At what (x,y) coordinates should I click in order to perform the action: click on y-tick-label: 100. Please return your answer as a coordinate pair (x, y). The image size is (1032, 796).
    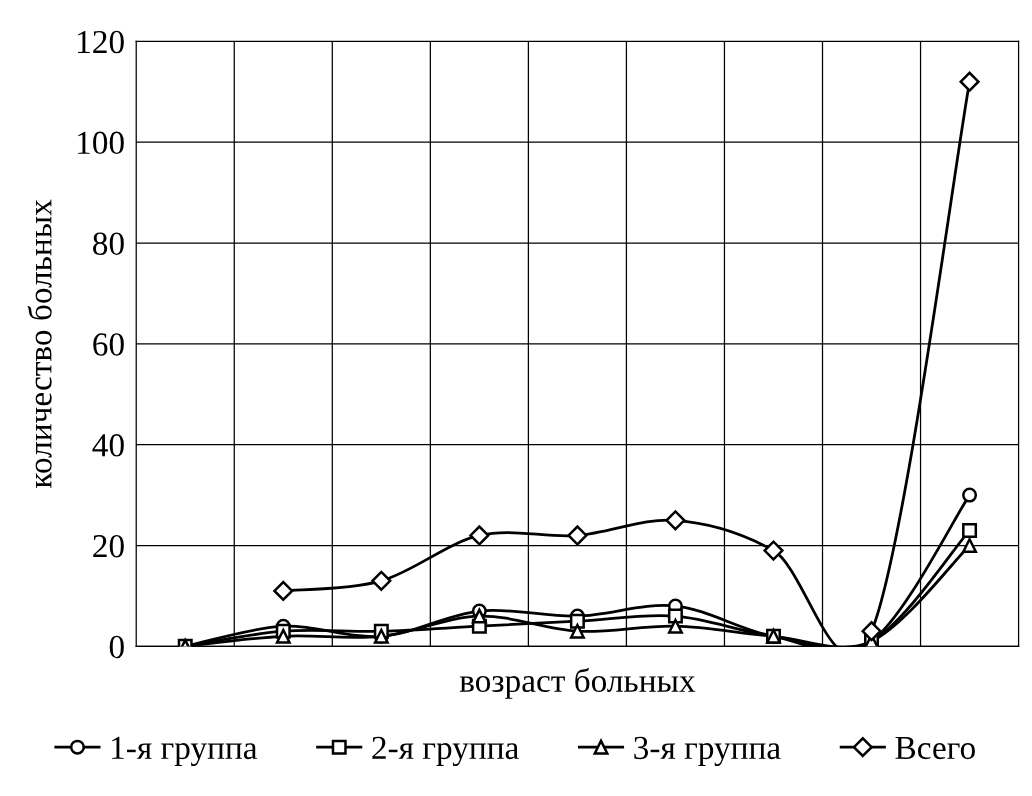
    Looking at the image, I should click on (101, 143).